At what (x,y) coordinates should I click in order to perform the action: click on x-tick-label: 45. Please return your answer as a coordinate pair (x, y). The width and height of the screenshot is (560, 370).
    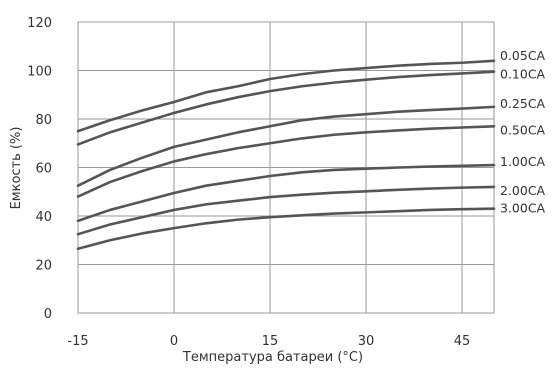
    Looking at the image, I should click on (462, 341).